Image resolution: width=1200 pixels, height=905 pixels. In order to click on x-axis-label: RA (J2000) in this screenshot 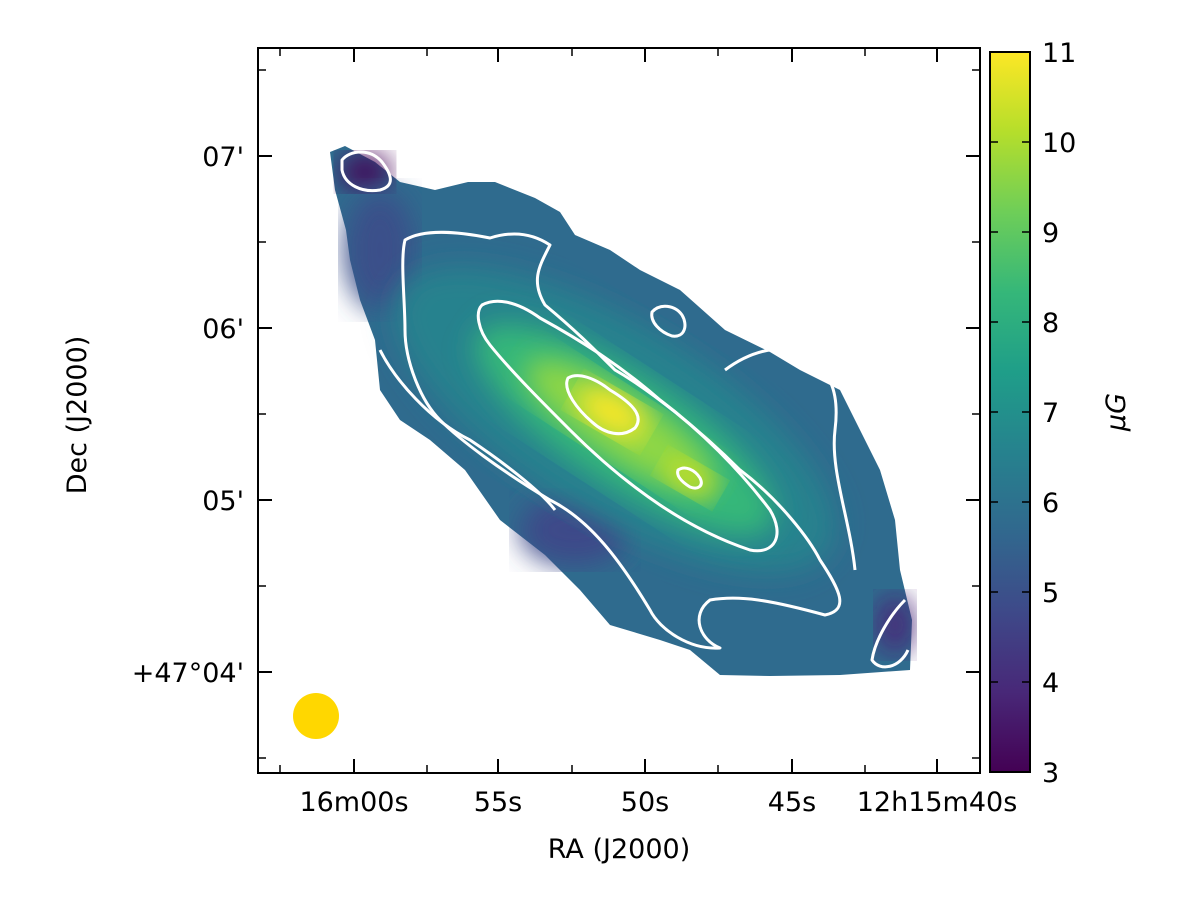, I will do `click(619, 849)`.